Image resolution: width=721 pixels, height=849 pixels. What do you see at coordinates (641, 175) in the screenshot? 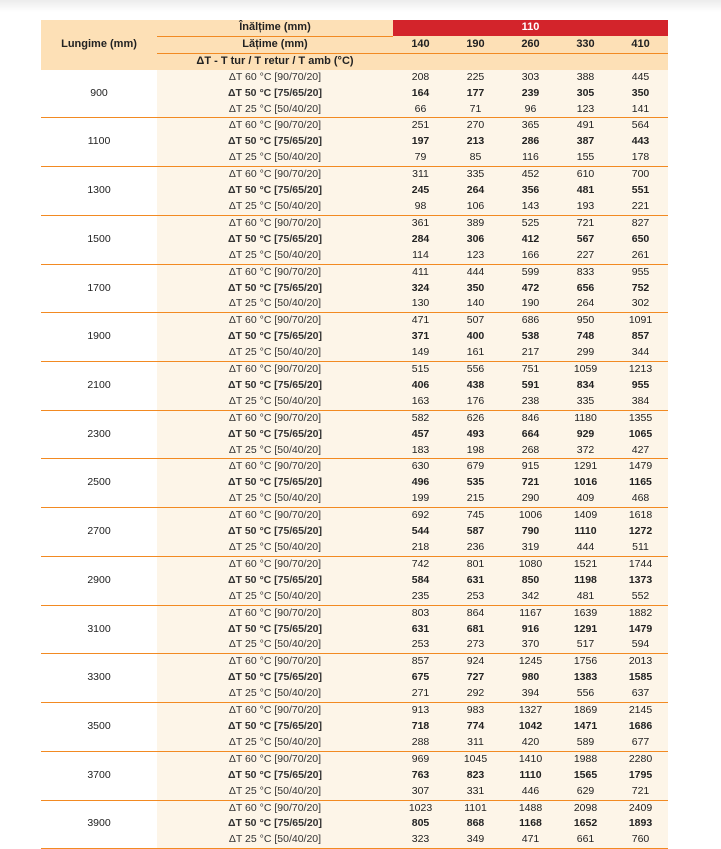
I see `value-cell: 700` at bounding box center [641, 175].